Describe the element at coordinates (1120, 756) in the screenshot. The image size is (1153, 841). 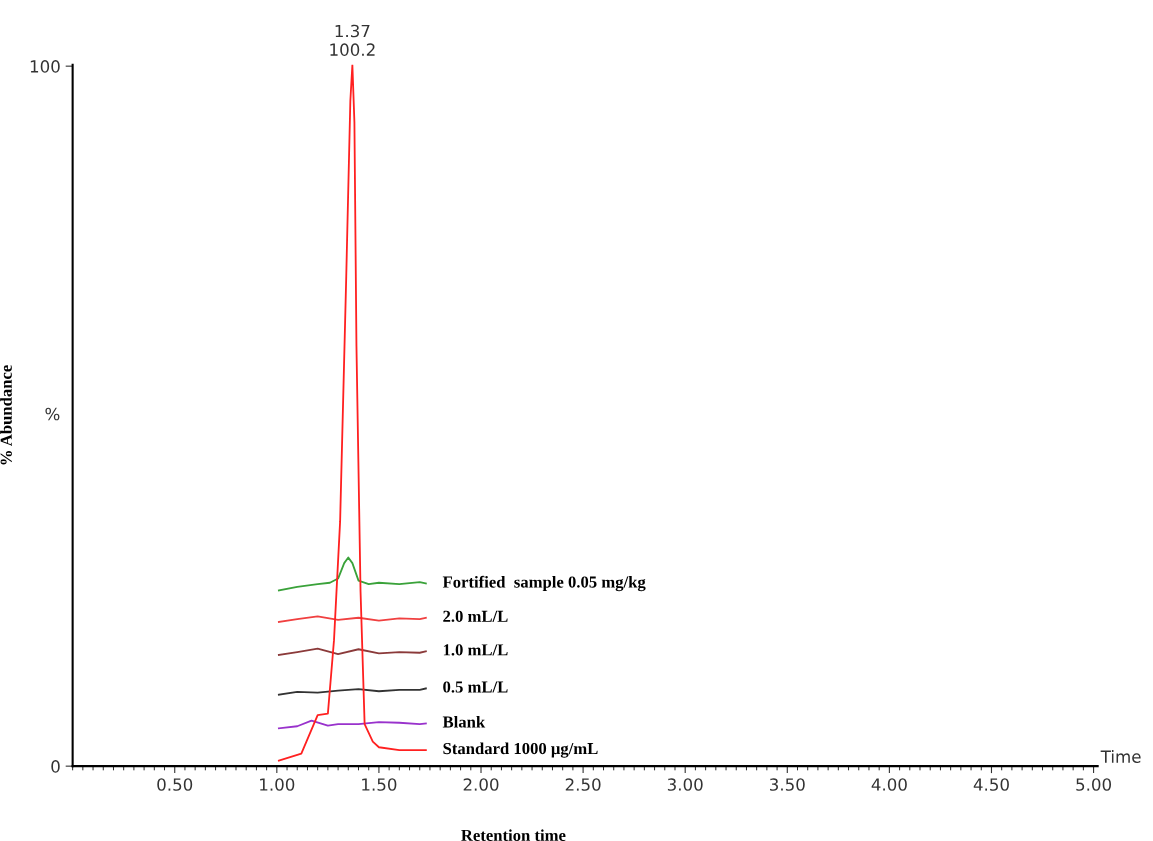
I see `text: Time` at that location.